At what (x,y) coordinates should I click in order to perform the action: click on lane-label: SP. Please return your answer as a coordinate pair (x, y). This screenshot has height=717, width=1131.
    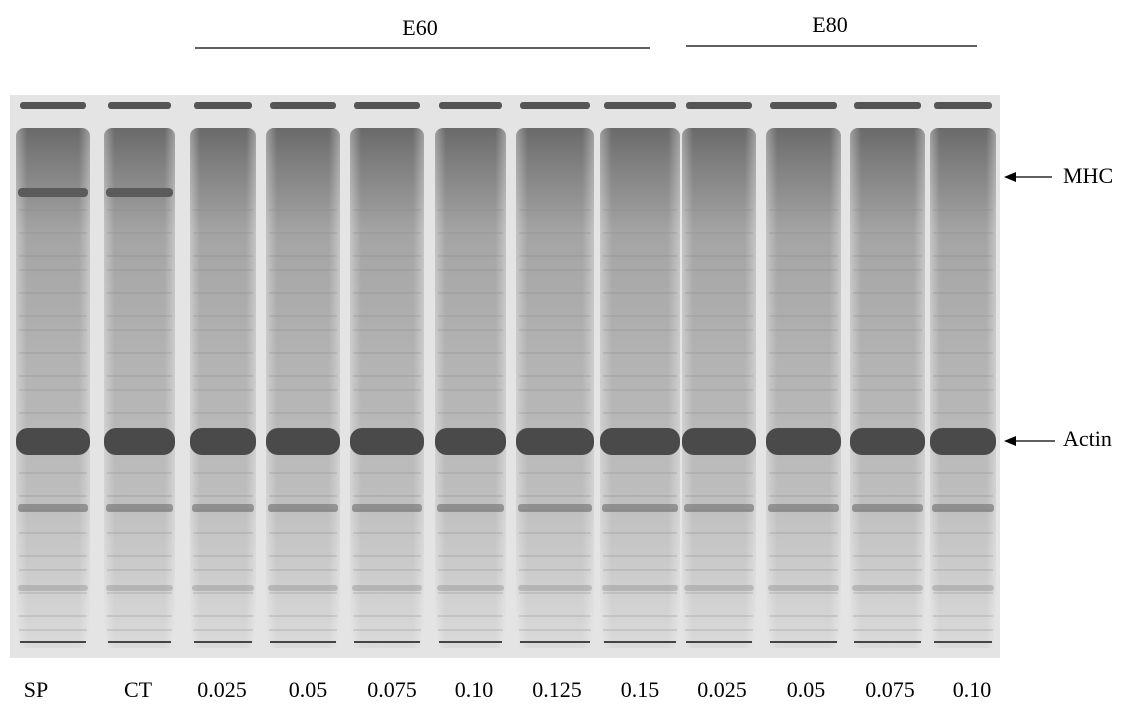
    Looking at the image, I should click on (36, 689).